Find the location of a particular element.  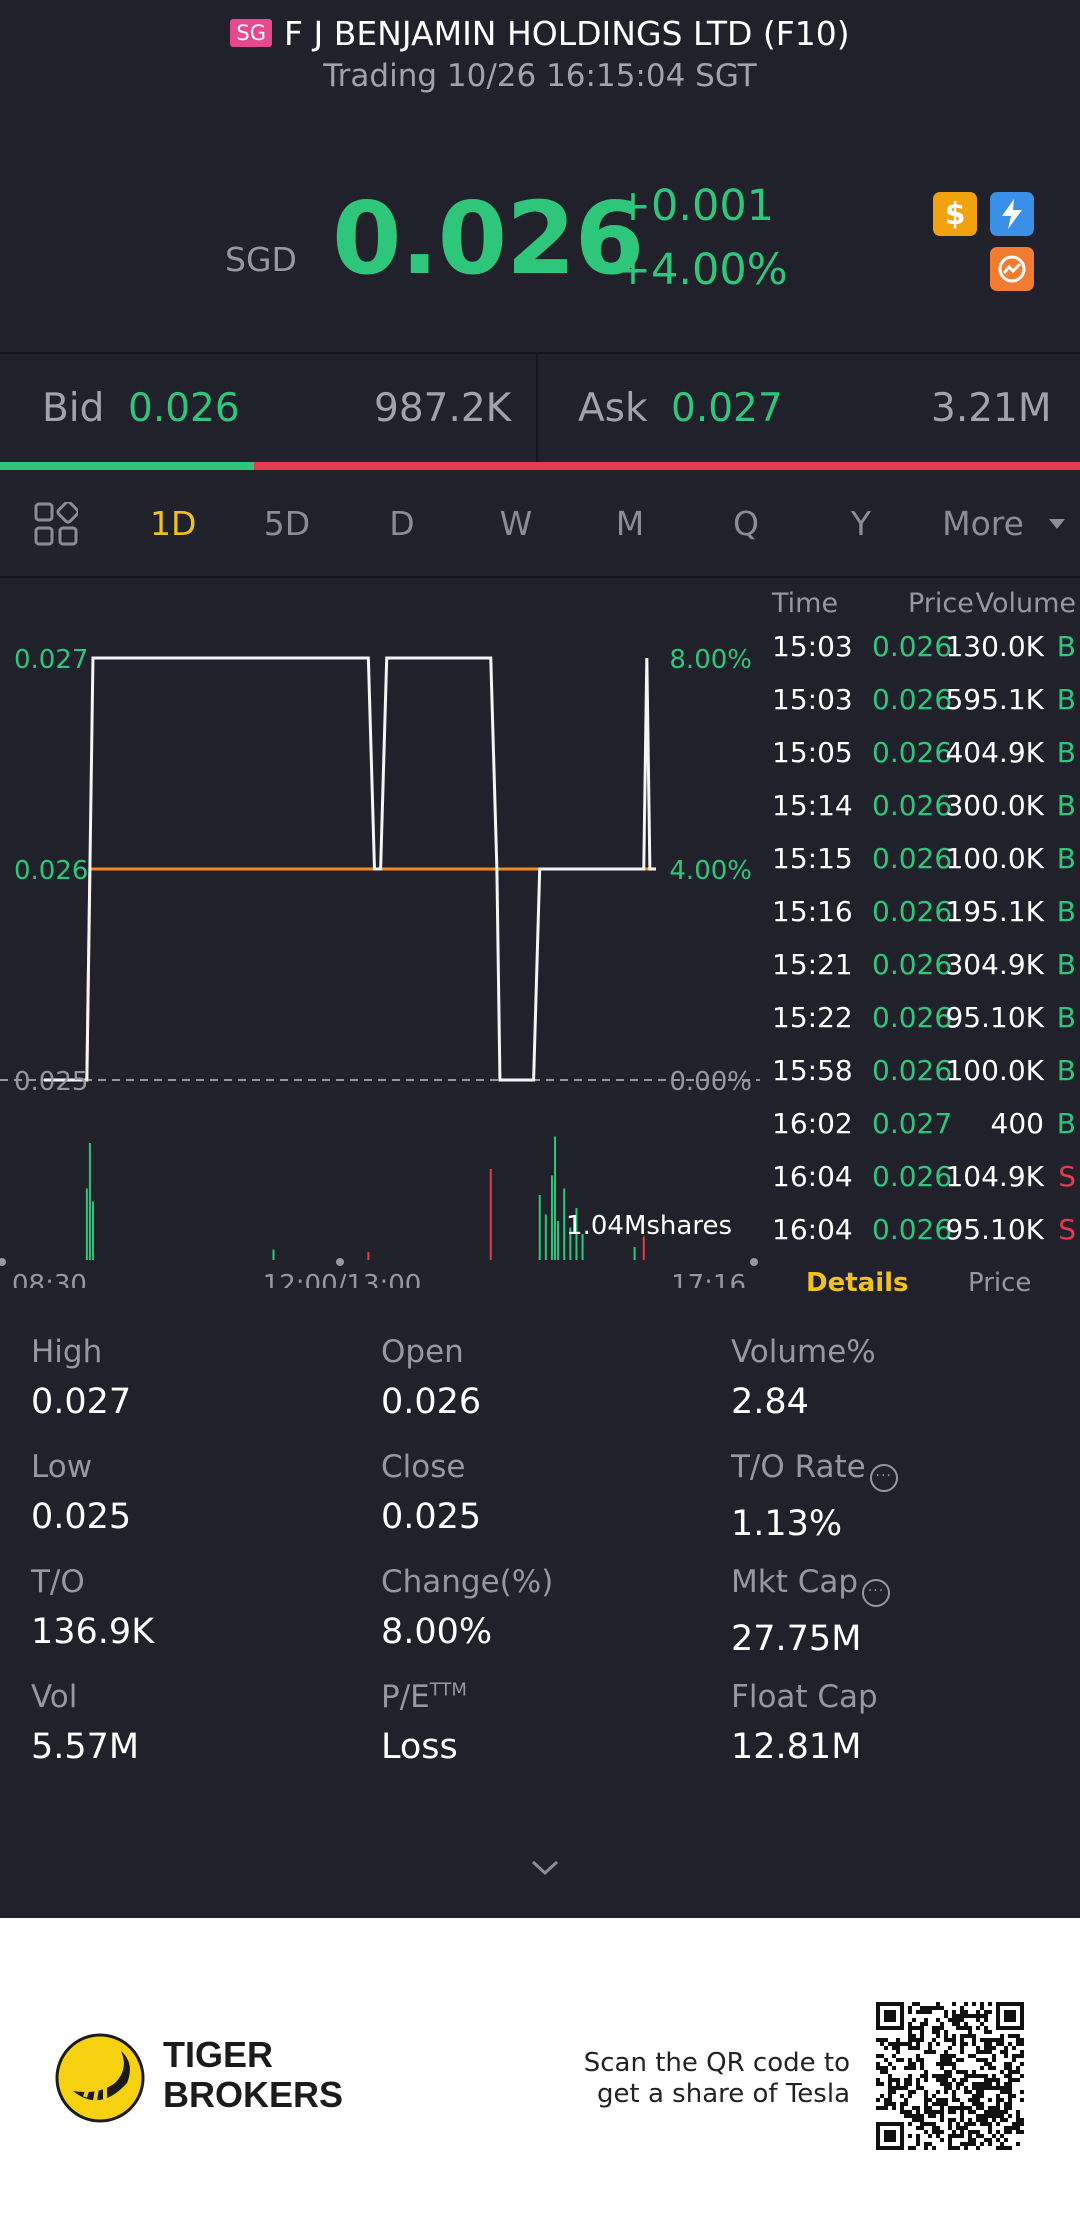

stat-value: 0.026 is located at coordinates (431, 1402).